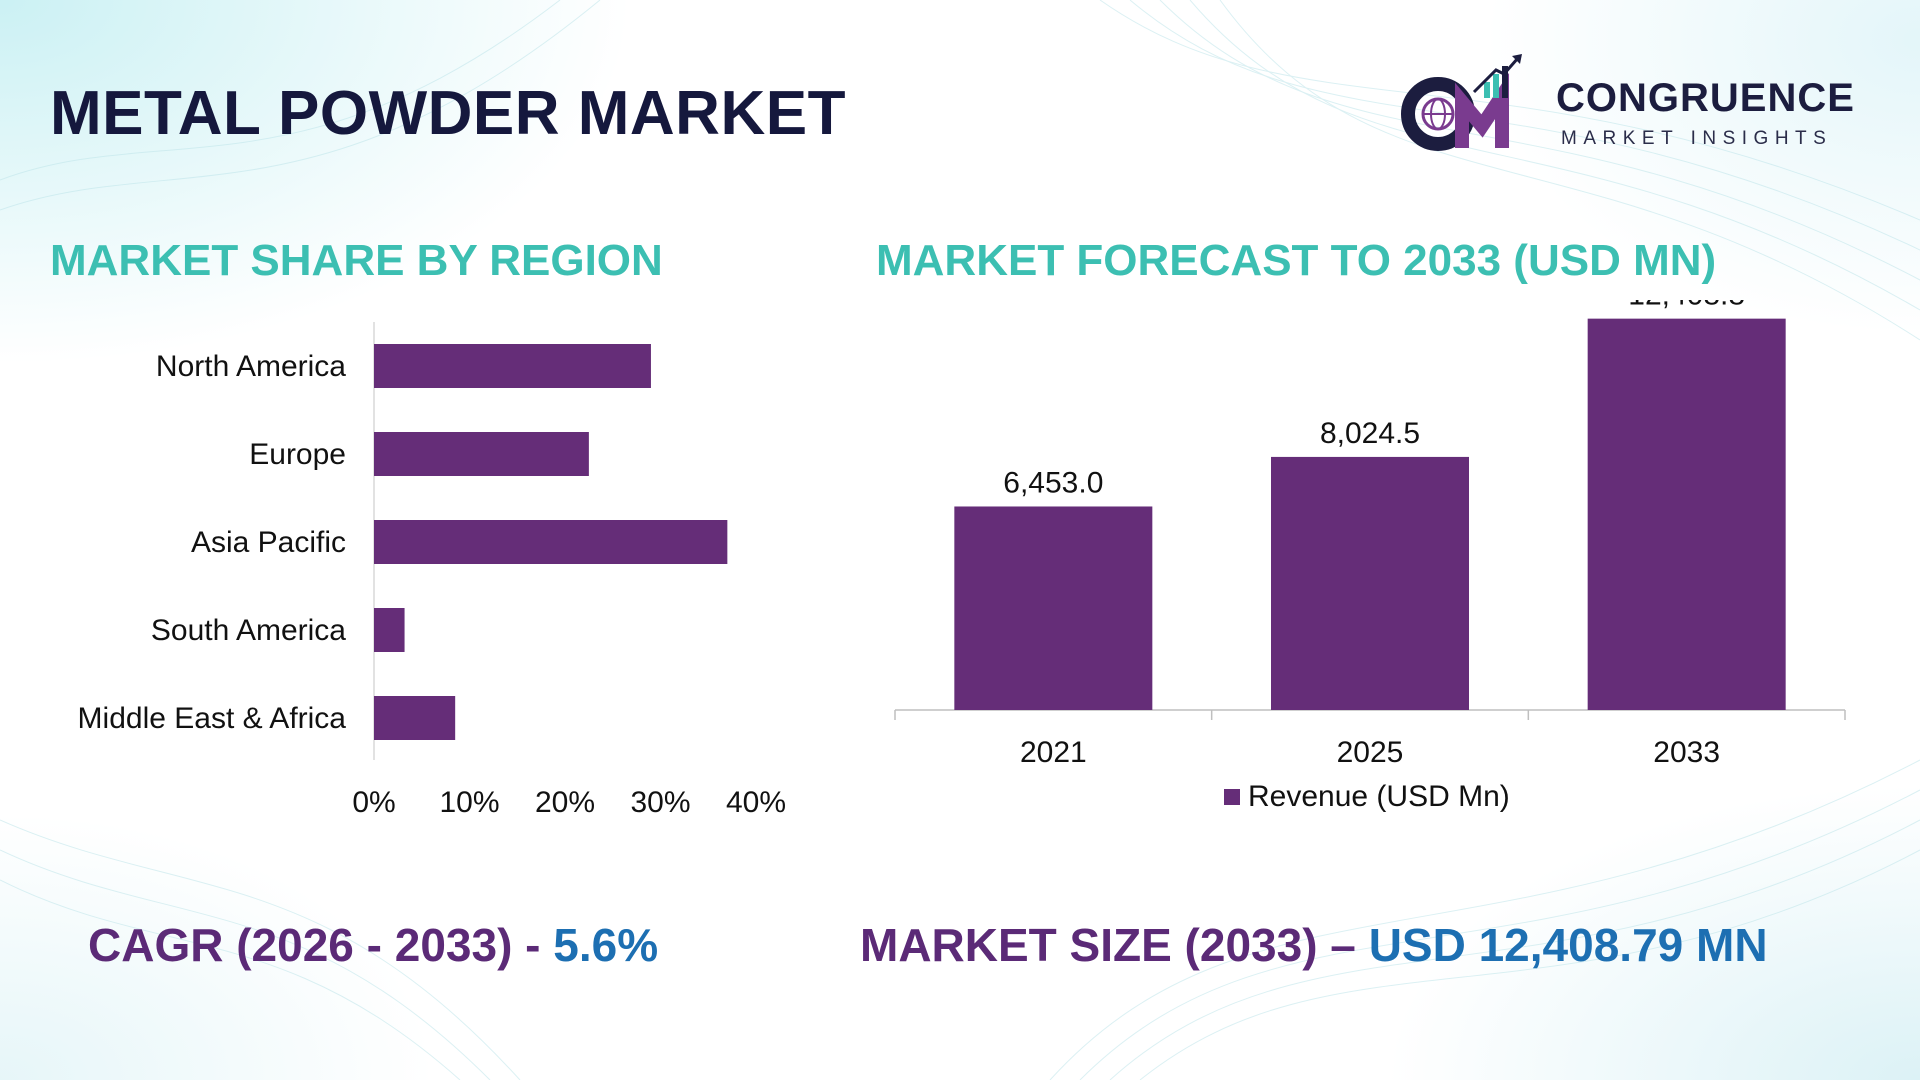 The height and width of the screenshot is (1080, 1920). Describe the element at coordinates (389, 630) in the screenshot. I see `bar-south-america` at that location.